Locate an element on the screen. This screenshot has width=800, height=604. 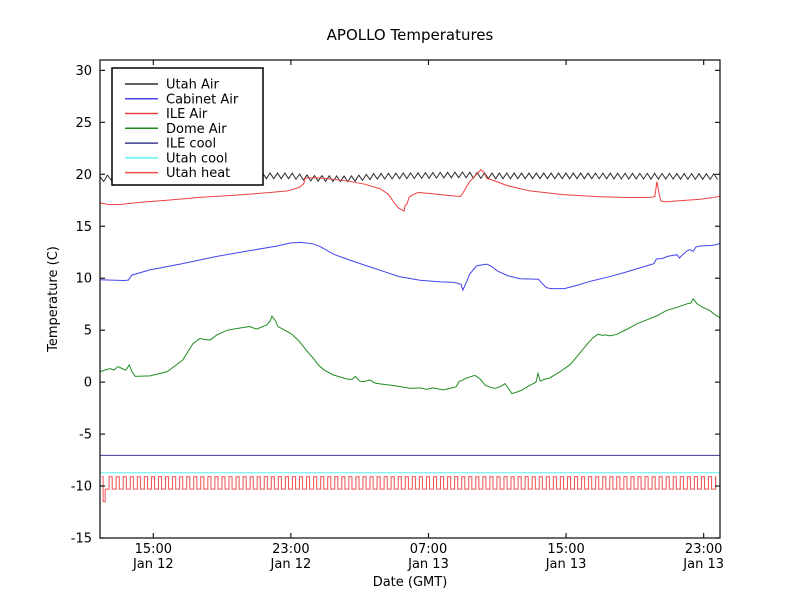
legend-entry-ile-air: ILE Air is located at coordinates (166, 114).